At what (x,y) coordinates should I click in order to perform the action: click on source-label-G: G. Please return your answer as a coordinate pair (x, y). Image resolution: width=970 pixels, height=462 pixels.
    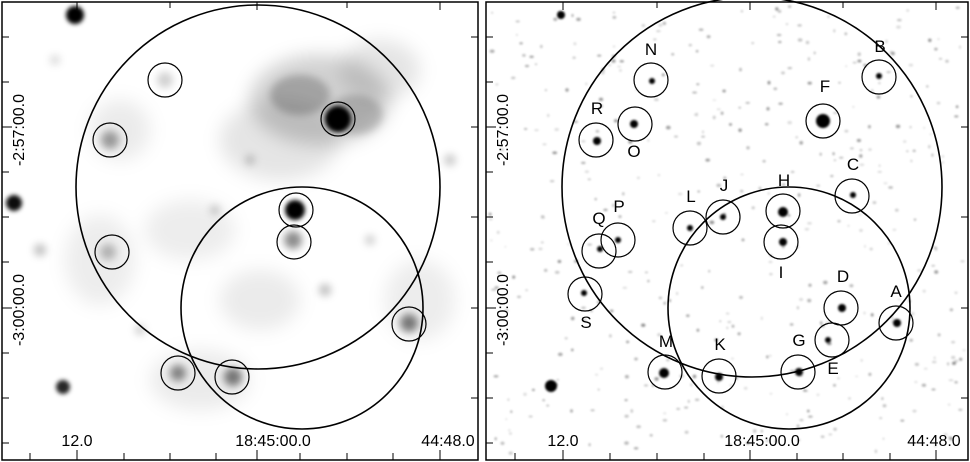
    Looking at the image, I should click on (798, 340).